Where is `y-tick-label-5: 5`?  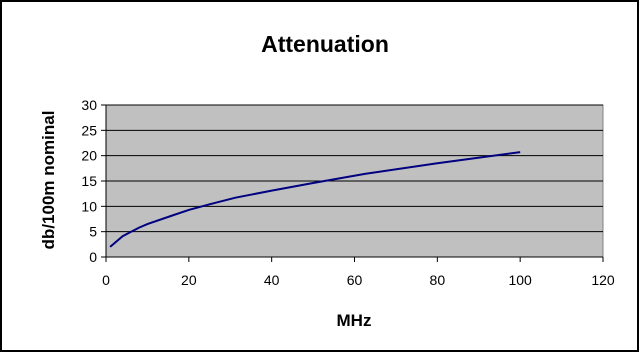
y-tick-label-5: 5 is located at coordinates (93, 232).